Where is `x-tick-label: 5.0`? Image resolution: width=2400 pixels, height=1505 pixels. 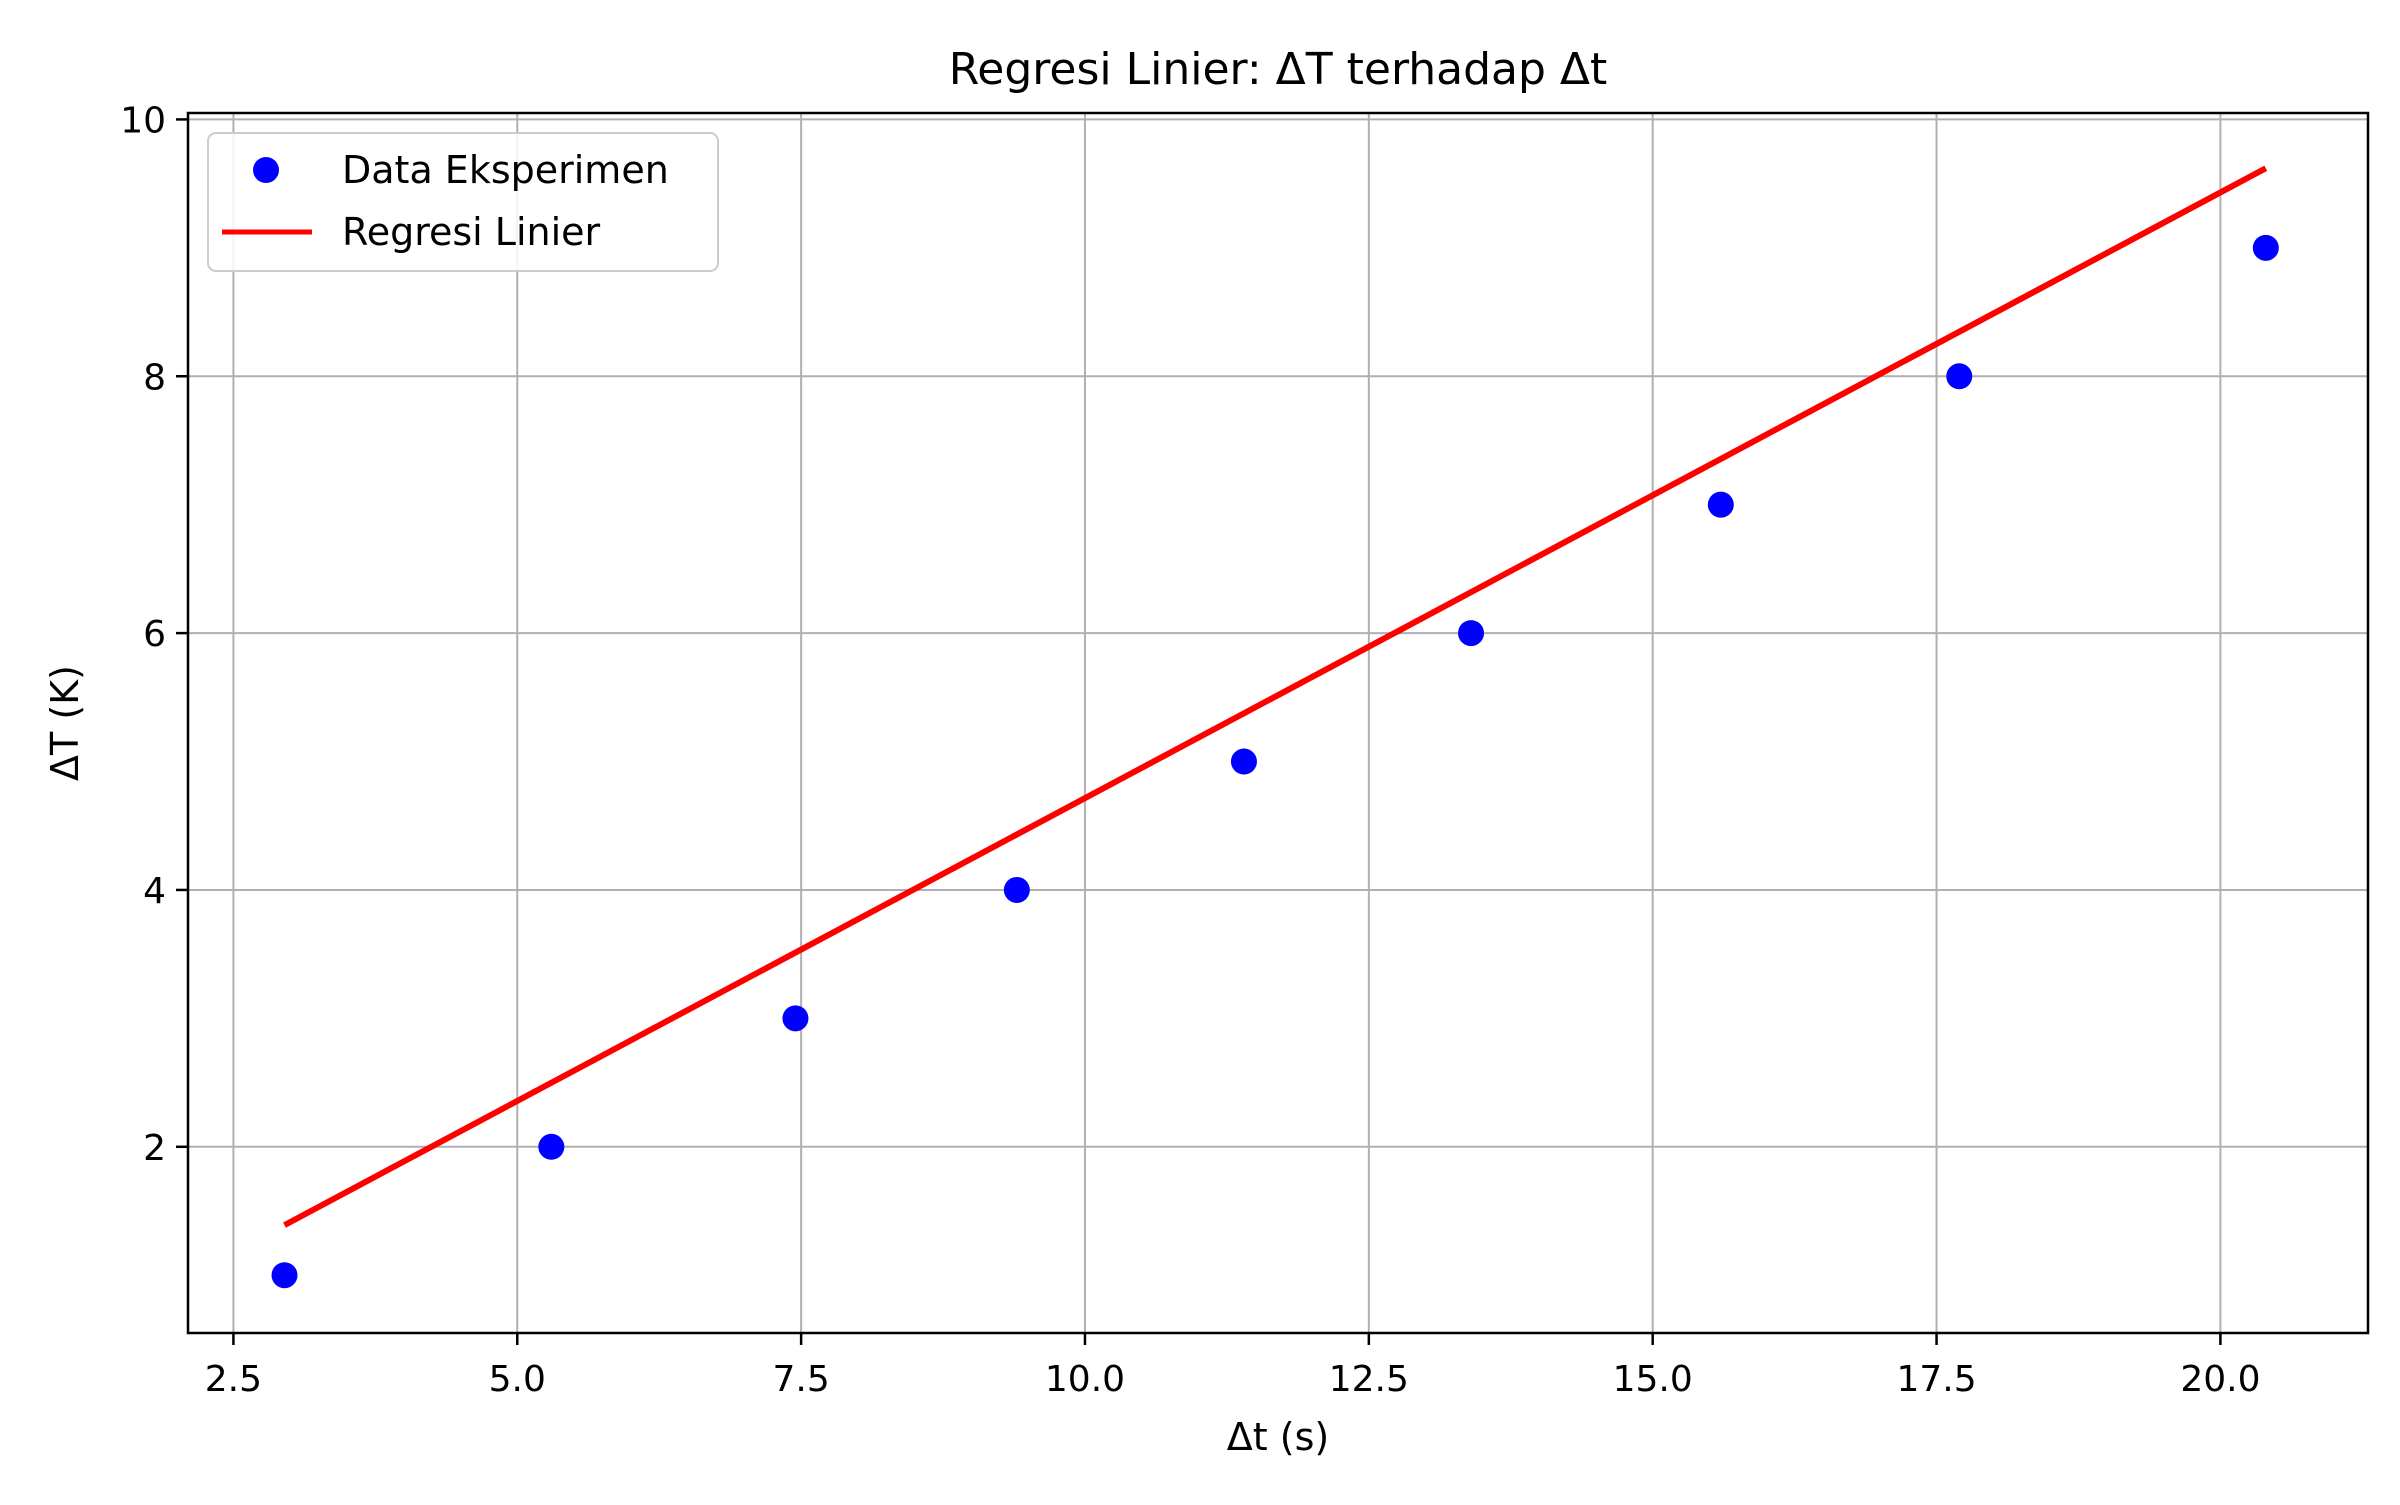 x-tick-label: 5.0 is located at coordinates (517, 1379).